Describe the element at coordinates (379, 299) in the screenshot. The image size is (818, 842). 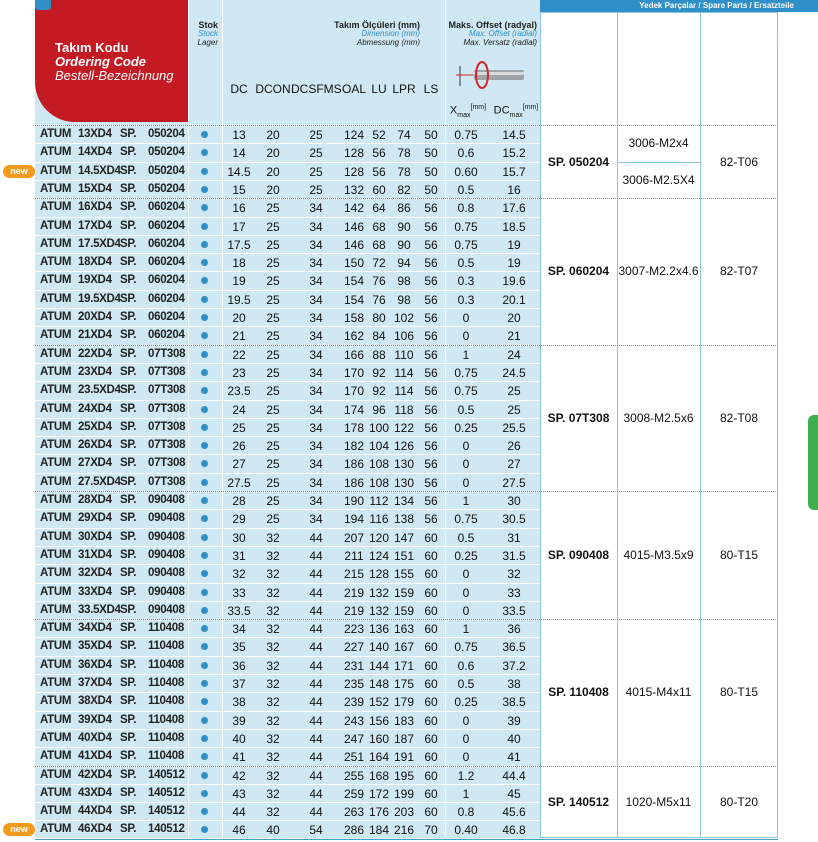
I see `cell-value: 76` at that location.